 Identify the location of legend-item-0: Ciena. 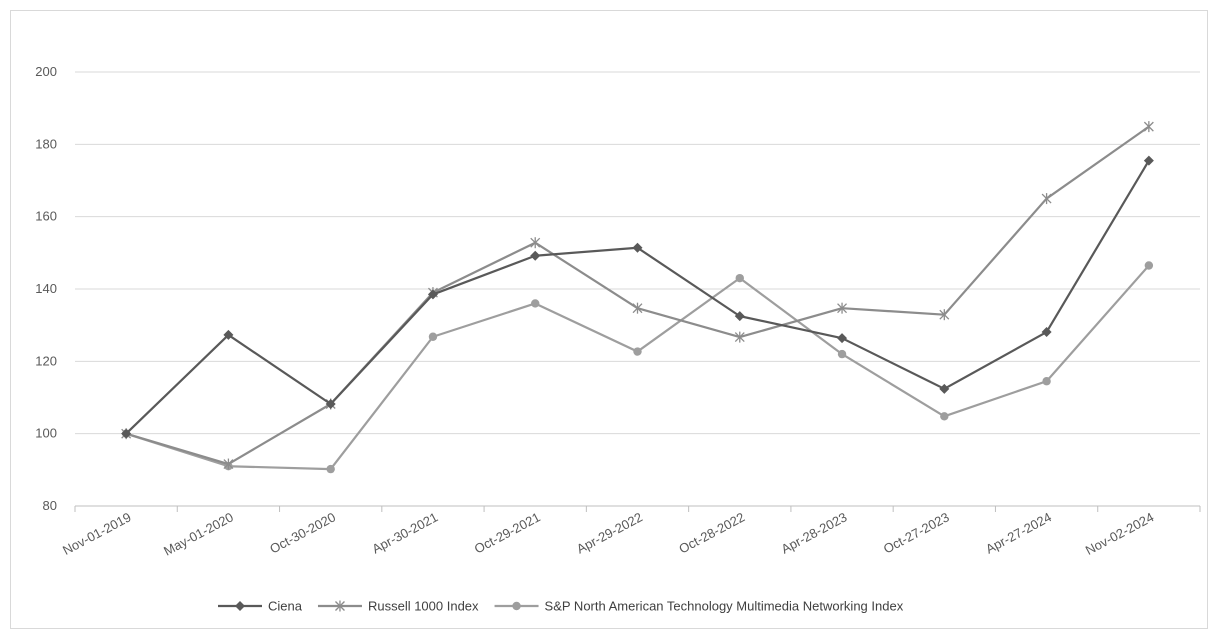
(260, 606).